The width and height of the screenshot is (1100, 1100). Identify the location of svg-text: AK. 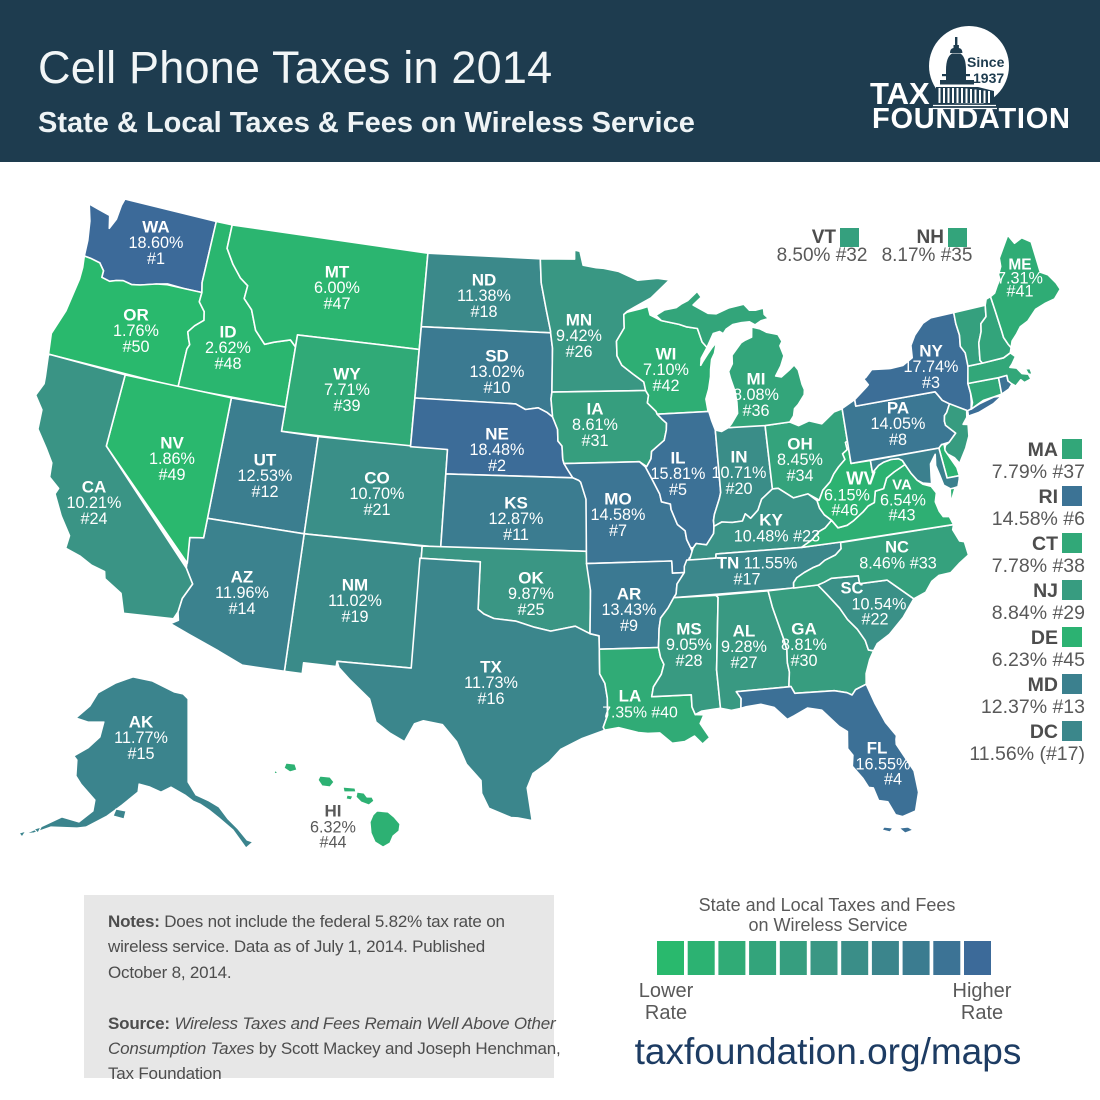
(141, 722).